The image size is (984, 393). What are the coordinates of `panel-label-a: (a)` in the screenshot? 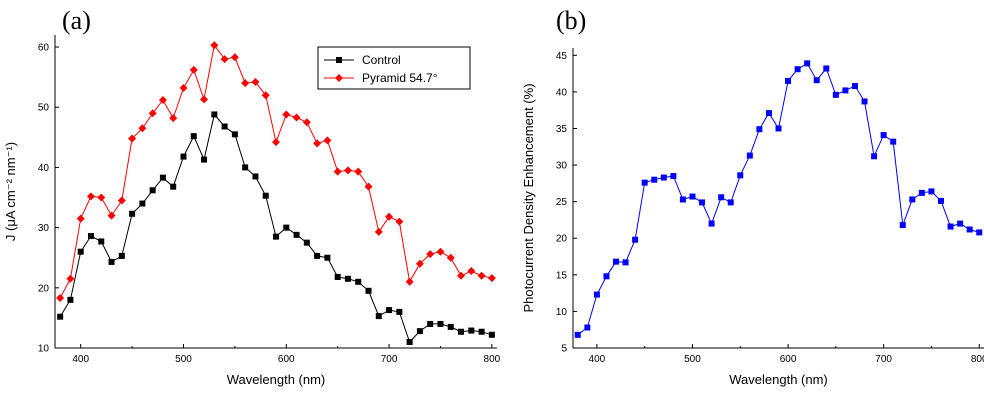 It's located at (76, 20).